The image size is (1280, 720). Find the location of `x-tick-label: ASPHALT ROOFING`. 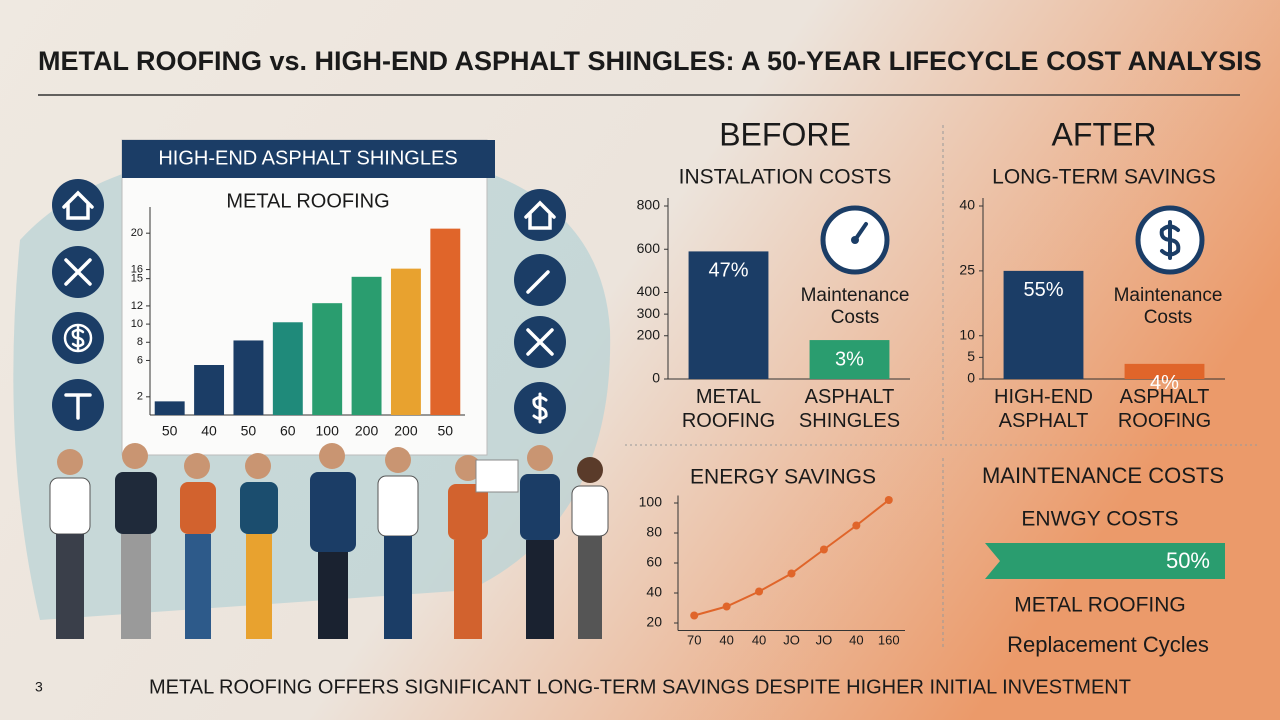

x-tick-label: ASPHALT ROOFING is located at coordinates (1164, 409).